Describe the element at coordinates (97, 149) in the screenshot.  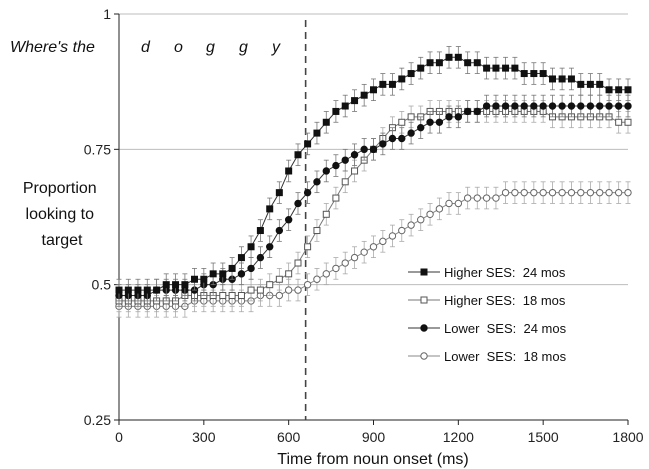
I see `y-tick-label: 0.75` at that location.